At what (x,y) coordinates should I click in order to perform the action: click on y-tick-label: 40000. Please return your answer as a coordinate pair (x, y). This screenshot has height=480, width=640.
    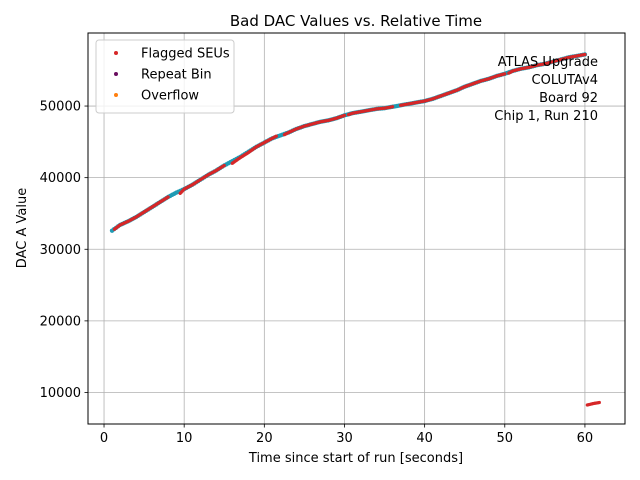
    Looking at the image, I should click on (60, 178).